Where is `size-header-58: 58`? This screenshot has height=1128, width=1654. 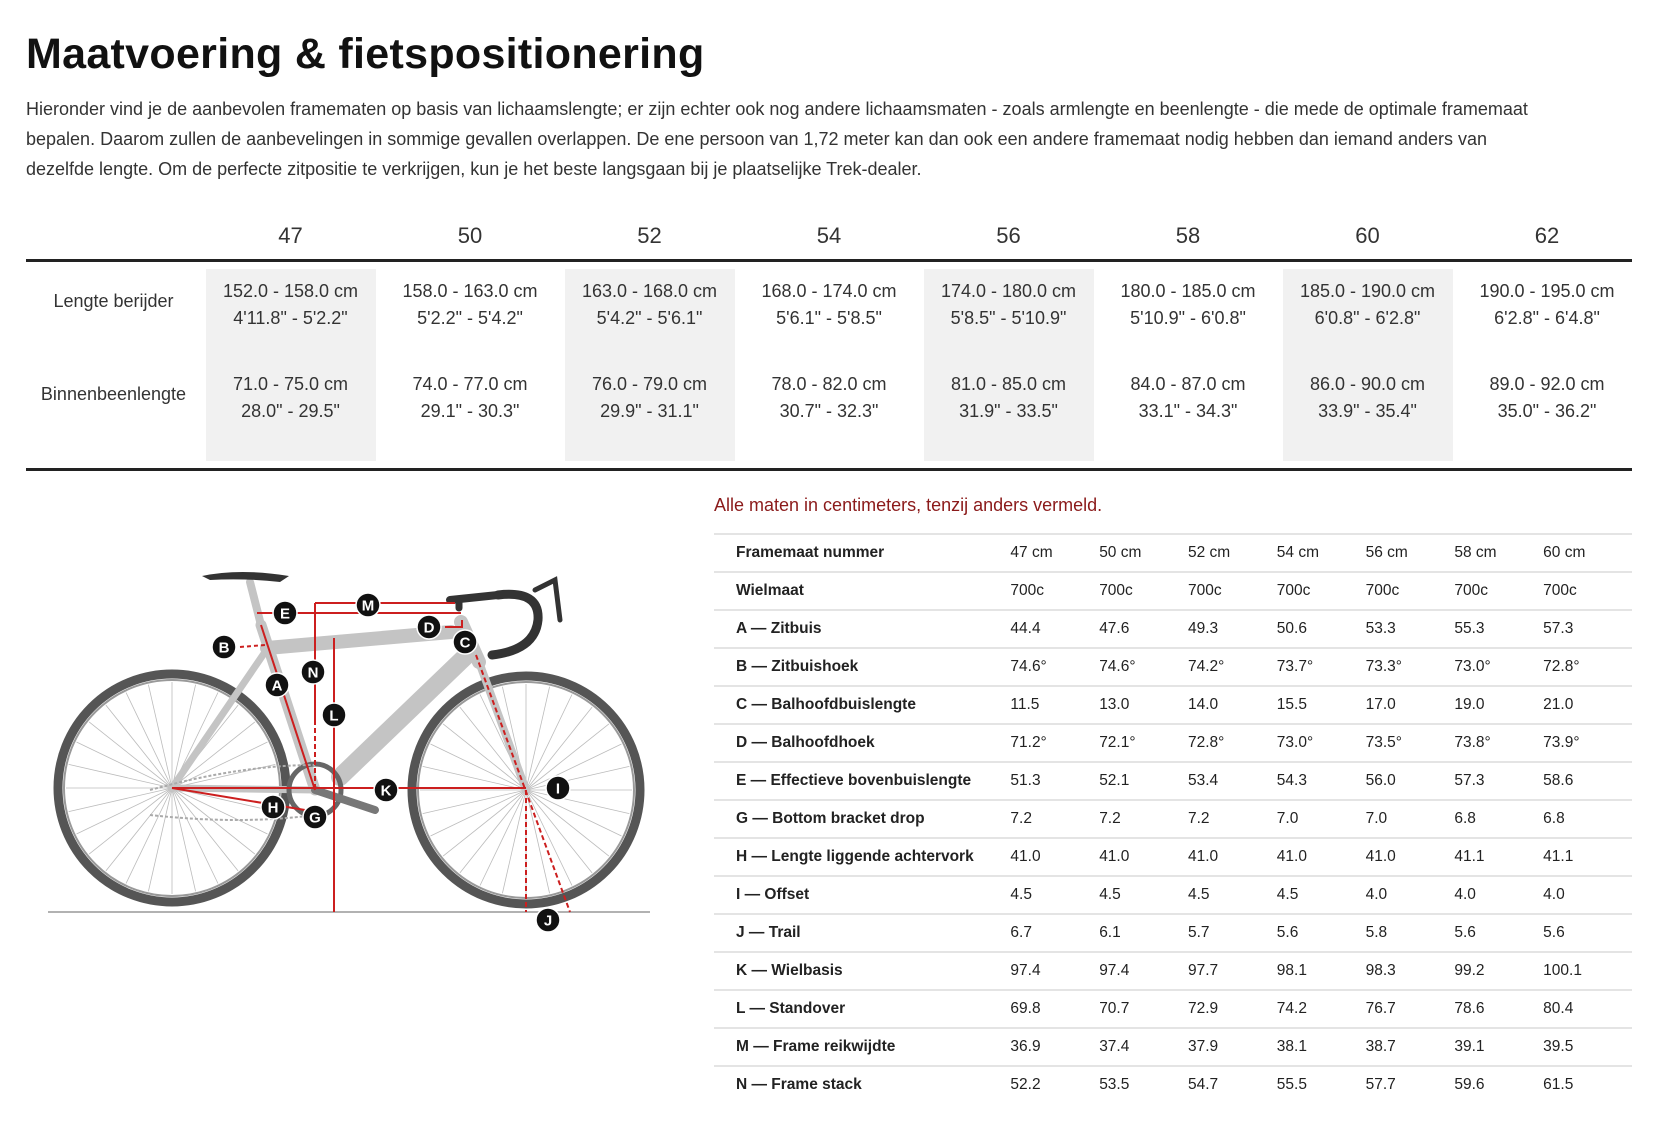 size-header-58: 58 is located at coordinates (1188, 235).